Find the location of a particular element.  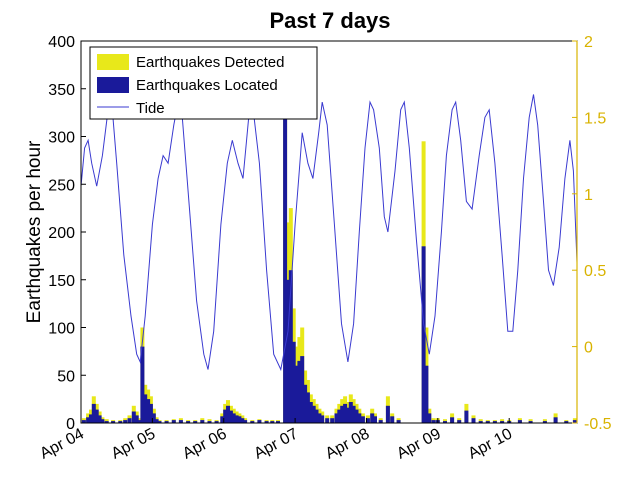

y2-axis-ticks: -0.5 0 0.5 1 1.5 2 is located at coordinates (592, 233).